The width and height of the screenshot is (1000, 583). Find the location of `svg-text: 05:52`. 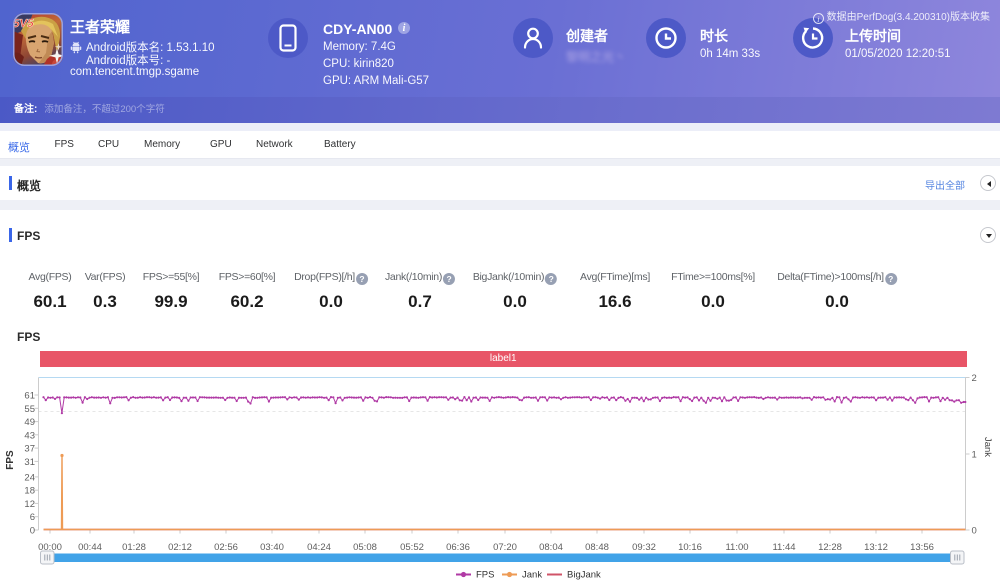

svg-text: 05:52 is located at coordinates (412, 547).